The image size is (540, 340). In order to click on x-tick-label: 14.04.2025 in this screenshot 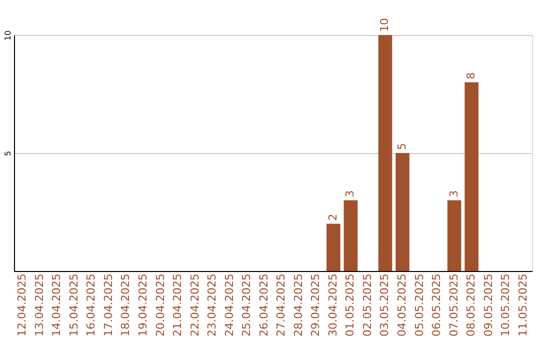, I will do `click(57, 305)`.